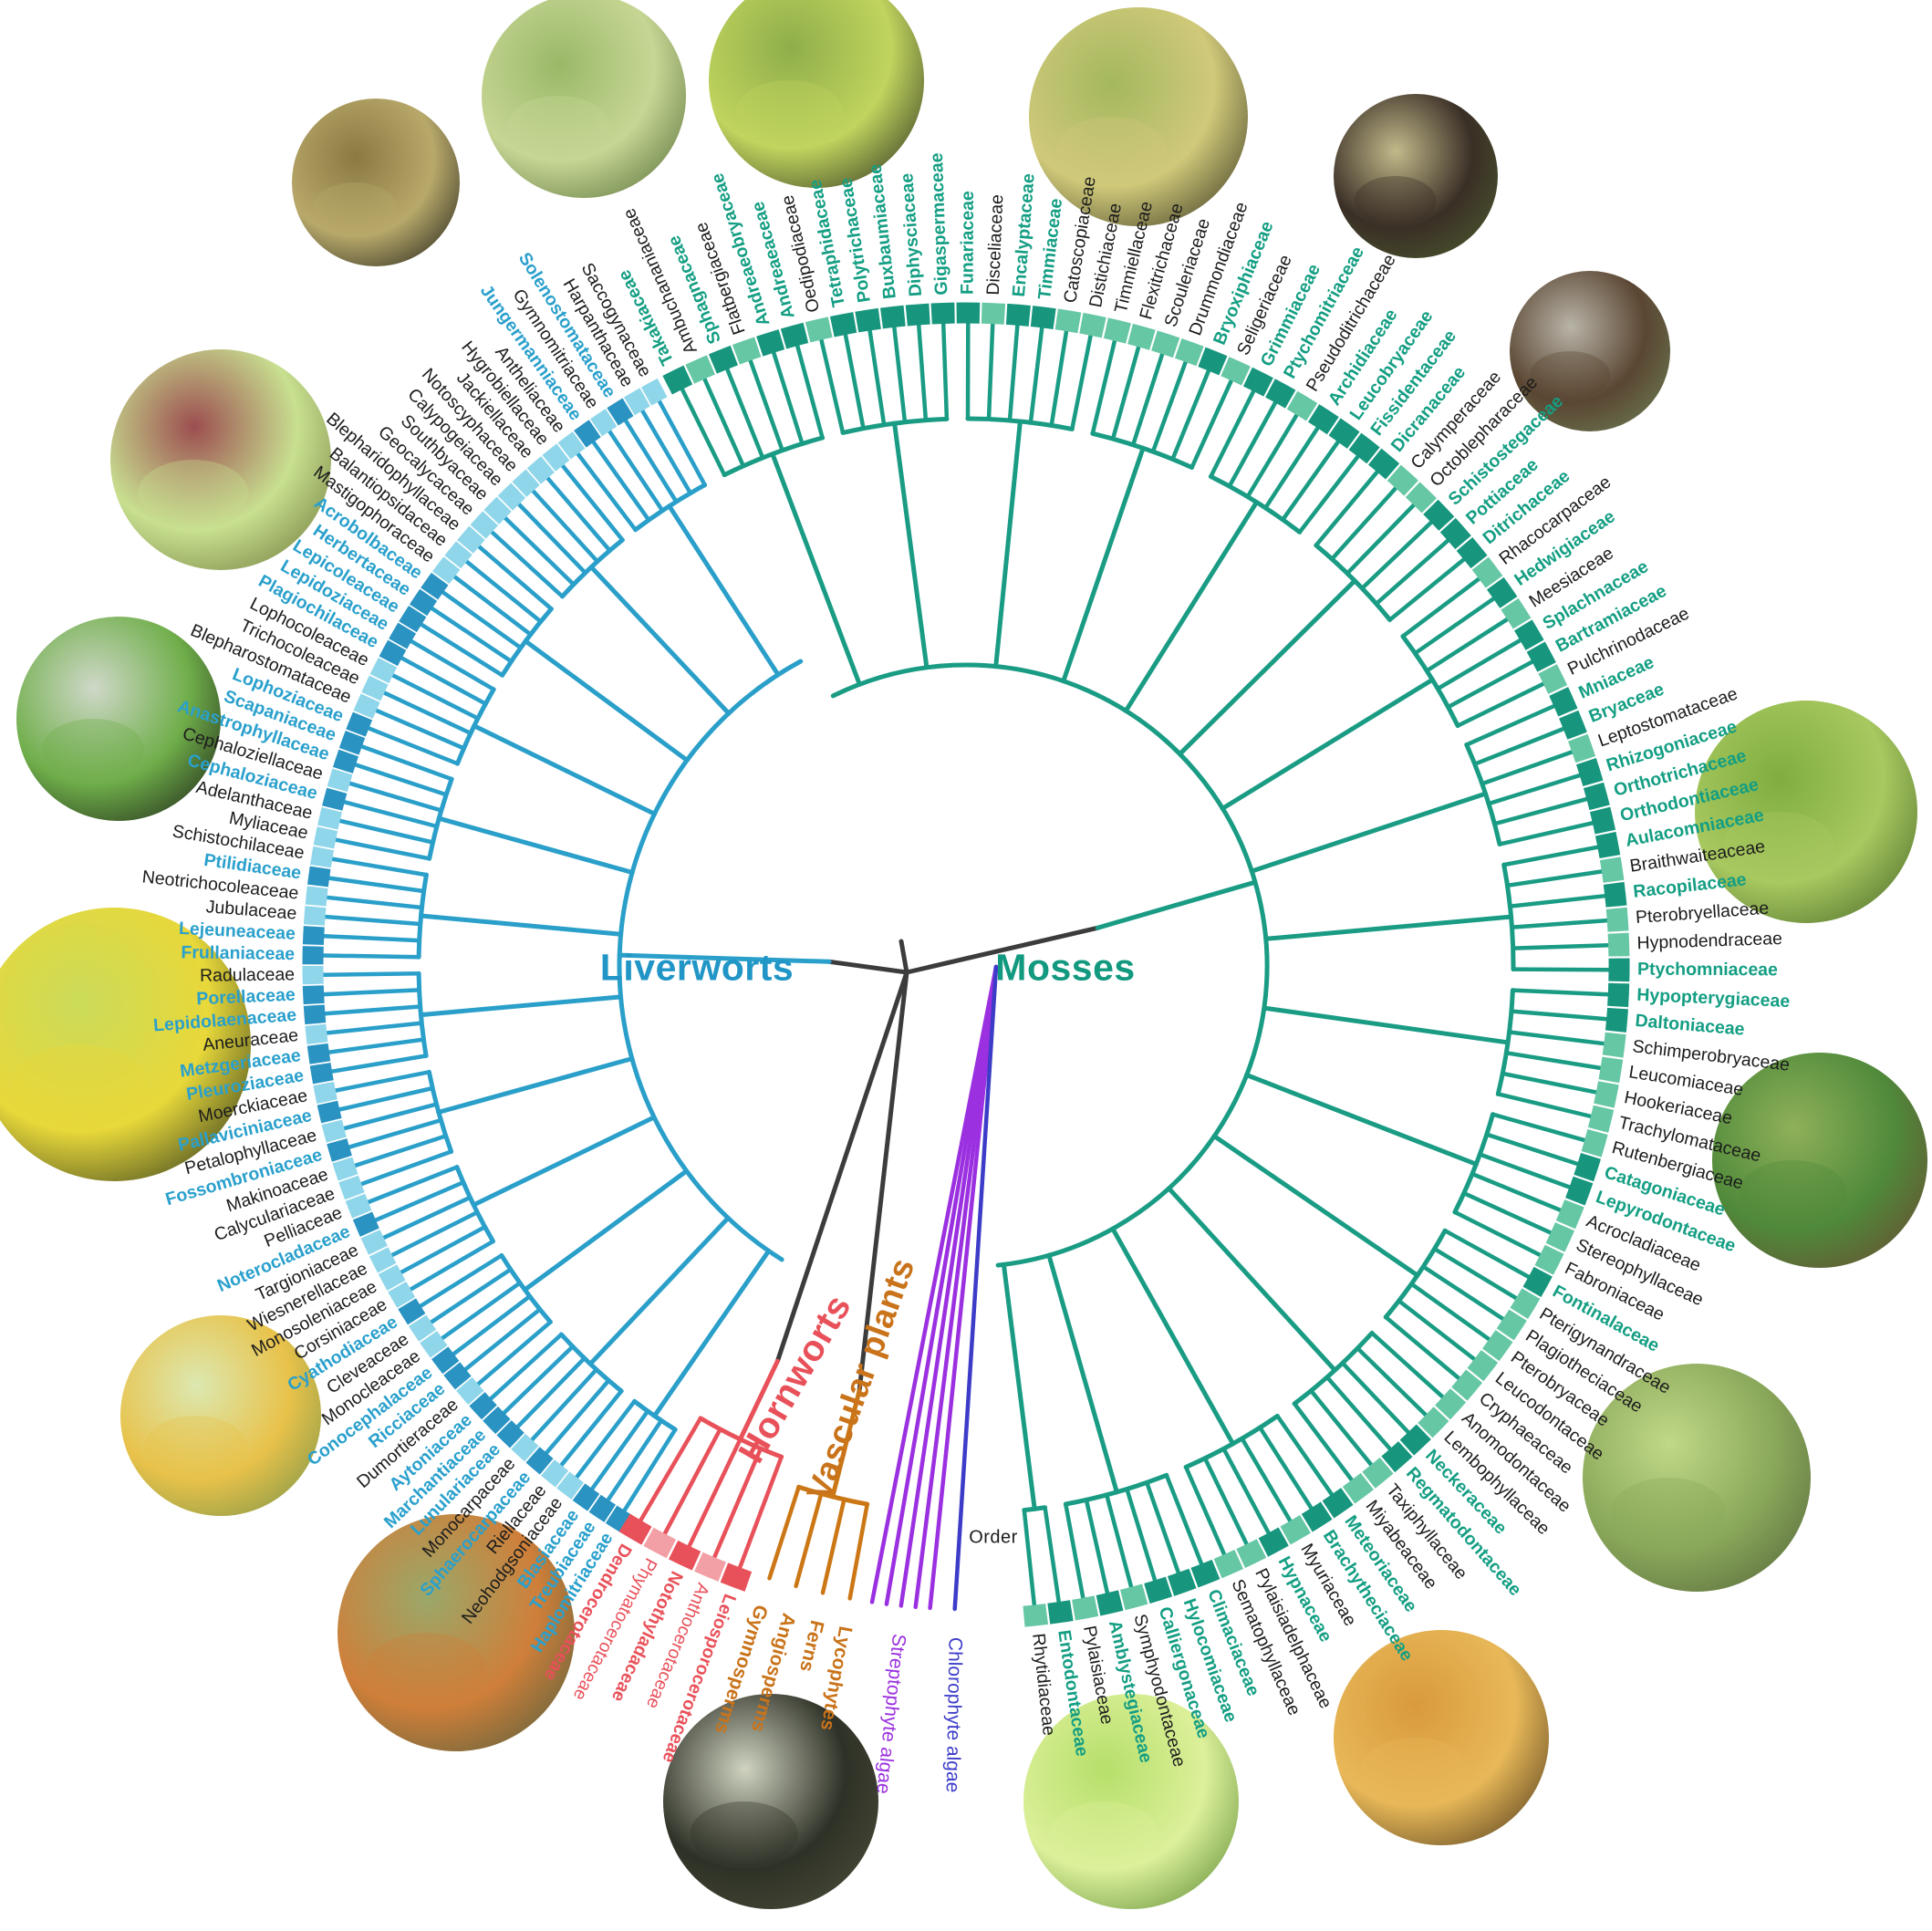  What do you see at coordinates (592, 568) in the screenshot?
I see `liverworts-chunk-arc` at bounding box center [592, 568].